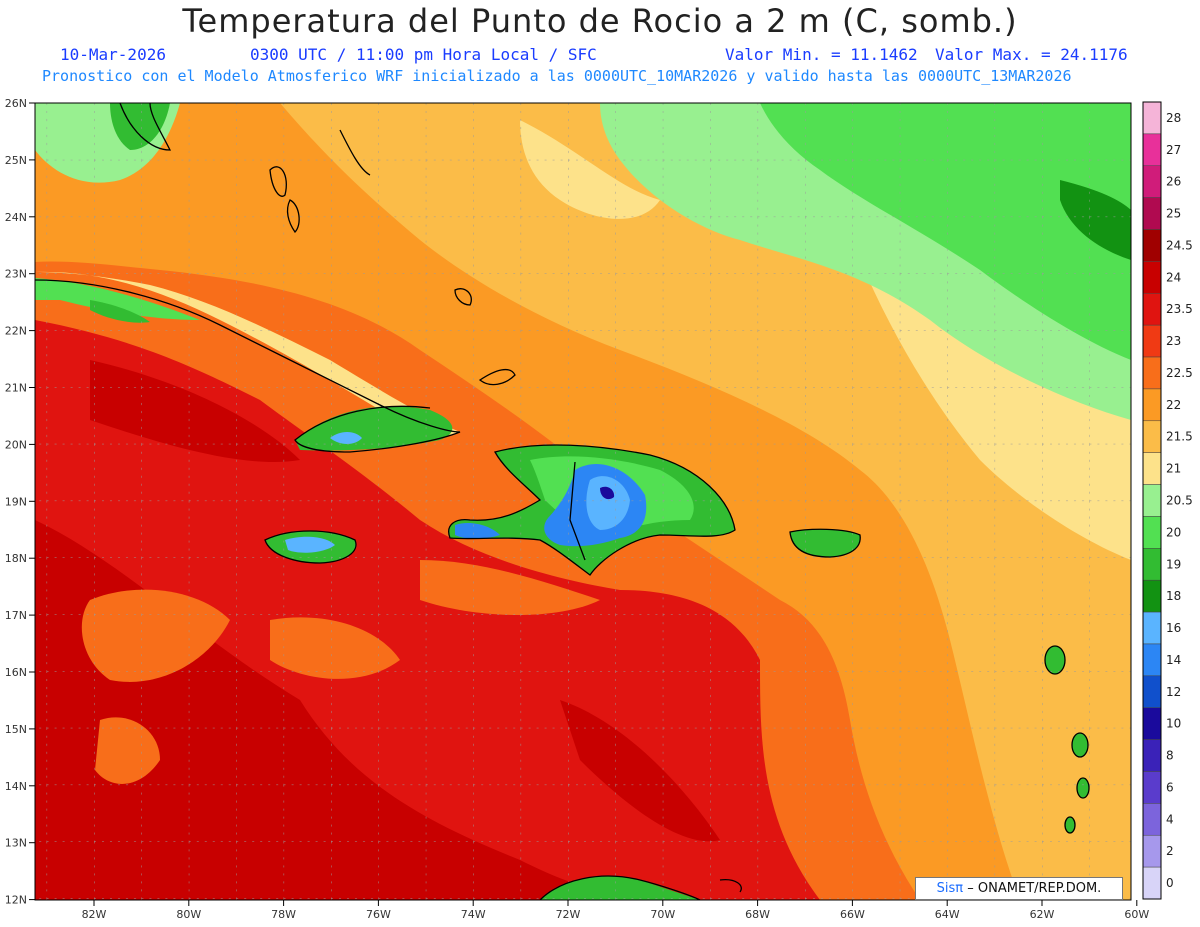  Describe the element at coordinates (1170, 819) in the screenshot. I see `colorbar-label: 4` at that location.